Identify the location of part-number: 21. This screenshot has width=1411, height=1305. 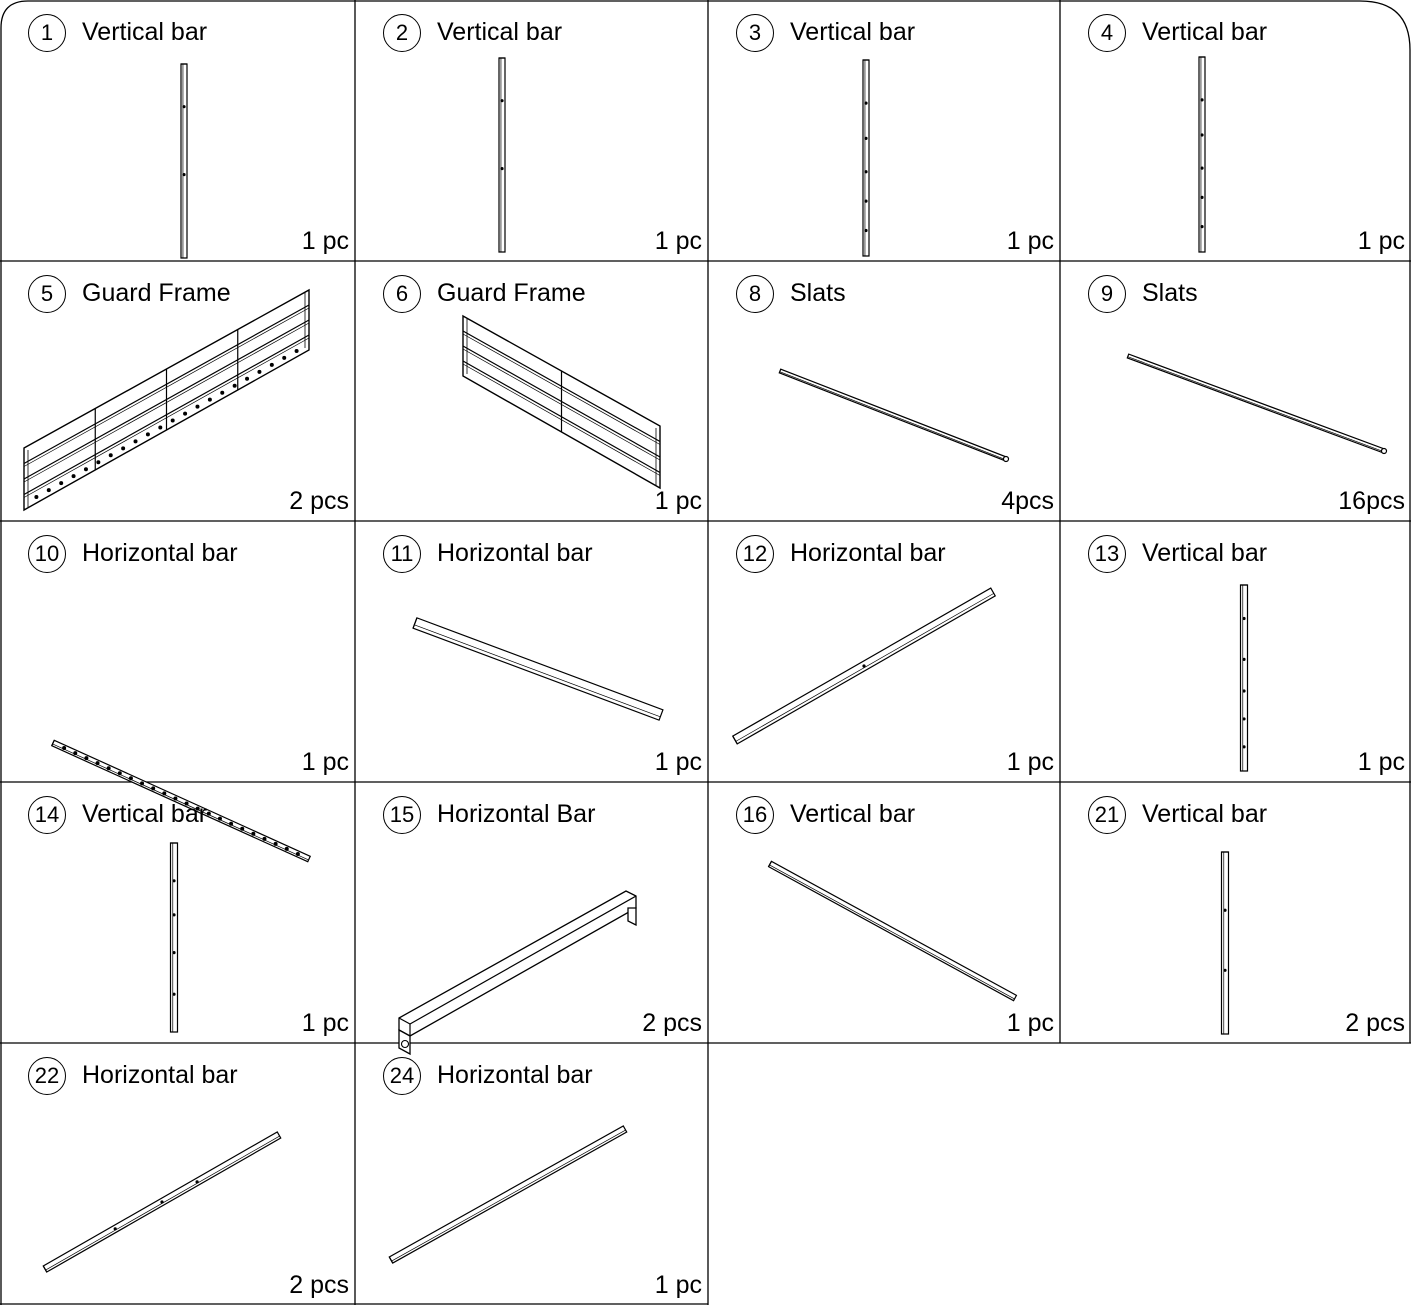
(1107, 815).